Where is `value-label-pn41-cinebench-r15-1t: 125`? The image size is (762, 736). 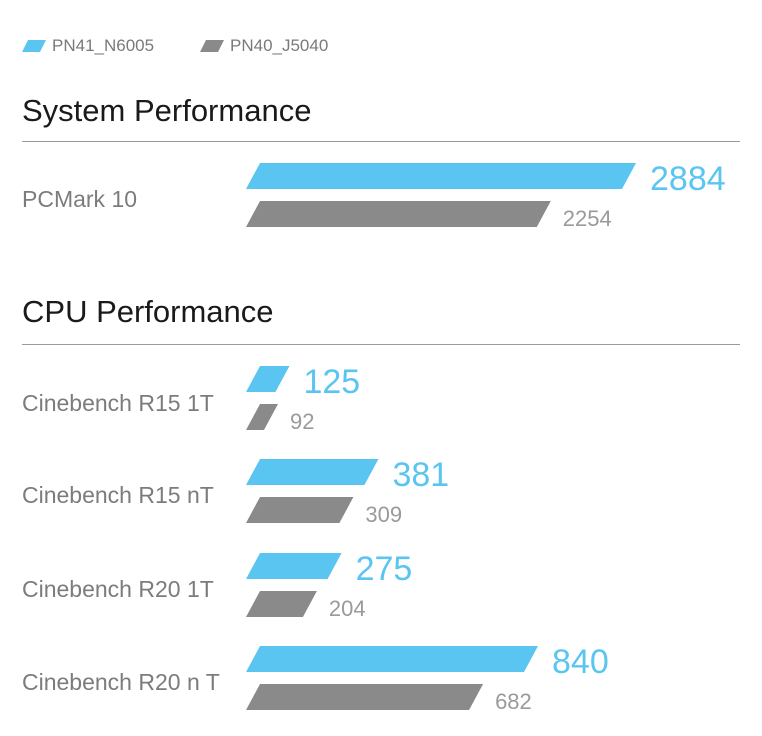 value-label-pn41-cinebench-r15-1t: 125 is located at coordinates (331, 382).